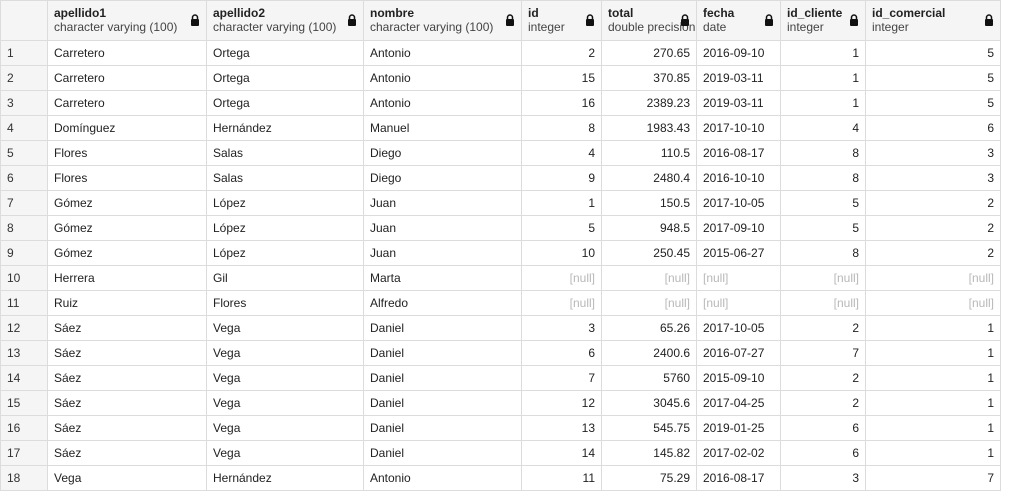 The height and width of the screenshot is (496, 1011). What do you see at coordinates (285, 303) in the screenshot?
I see `cell-apellido2: Flores` at bounding box center [285, 303].